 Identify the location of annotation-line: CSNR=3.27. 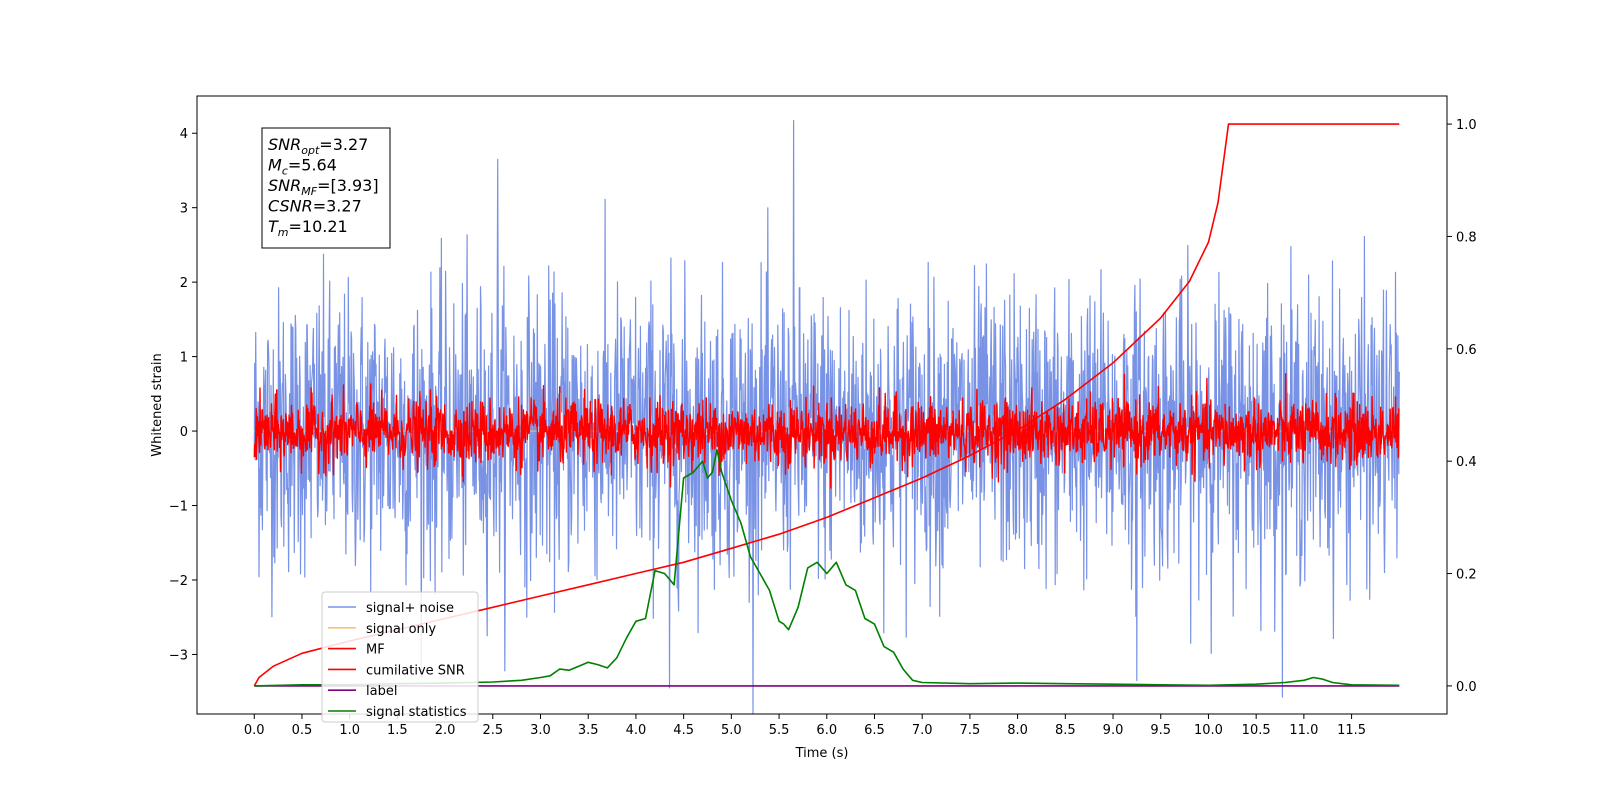
(315, 206).